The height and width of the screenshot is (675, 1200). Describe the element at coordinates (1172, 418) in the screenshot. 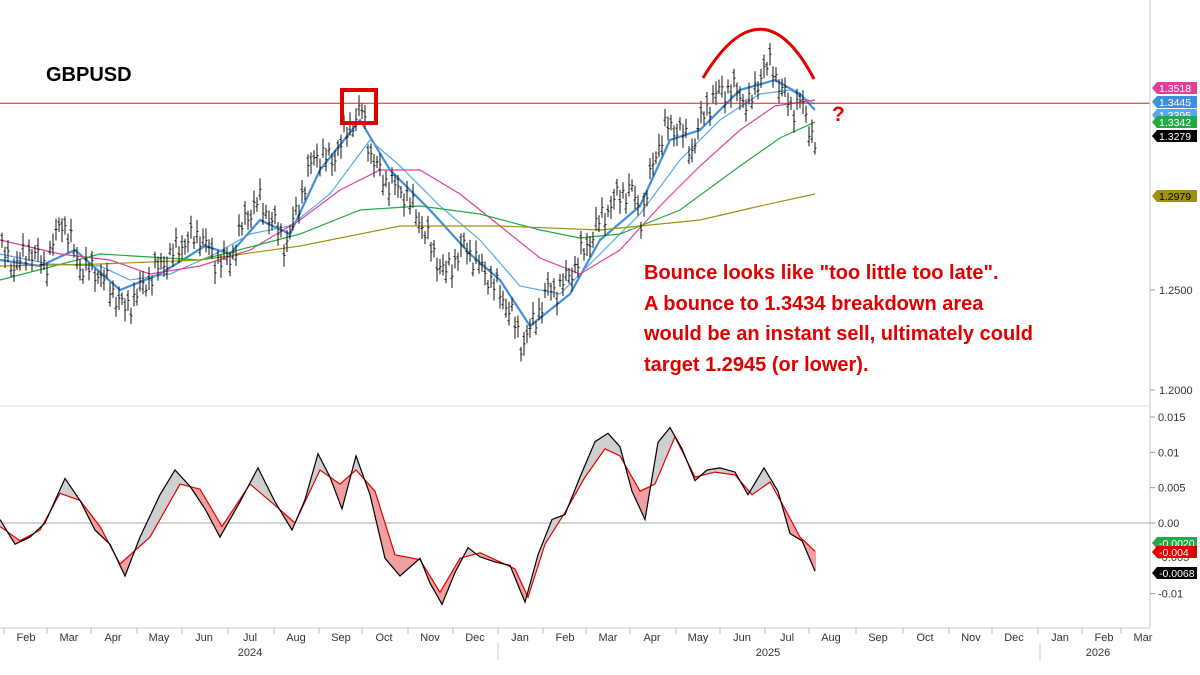

I see `osc-y-tick-label: 0.015` at that location.